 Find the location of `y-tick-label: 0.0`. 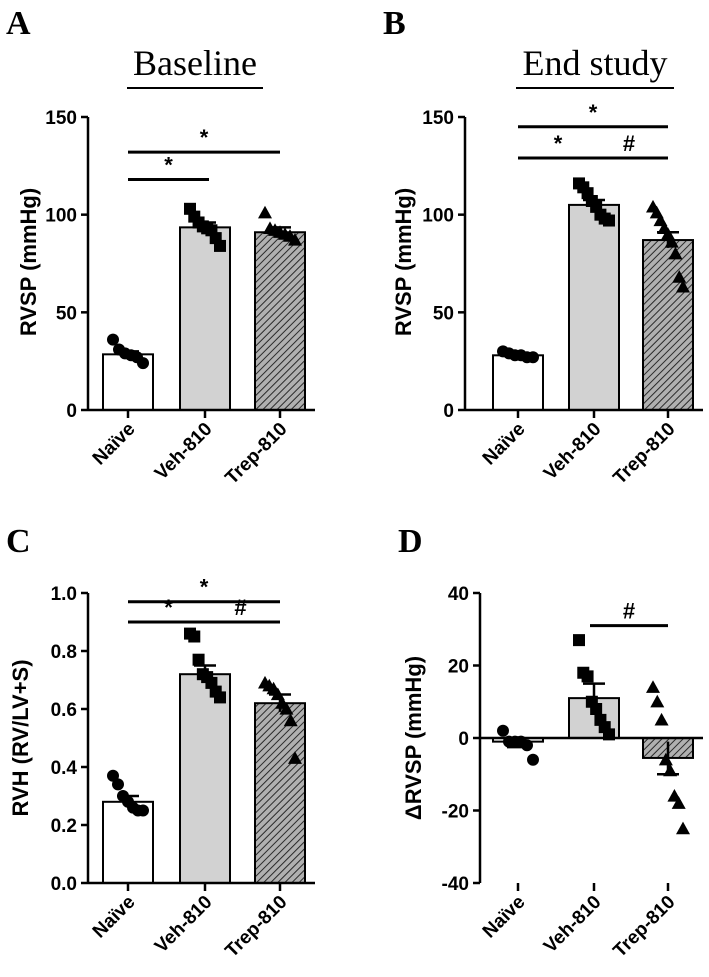

y-tick-label: 0.0 is located at coordinates (64, 884).